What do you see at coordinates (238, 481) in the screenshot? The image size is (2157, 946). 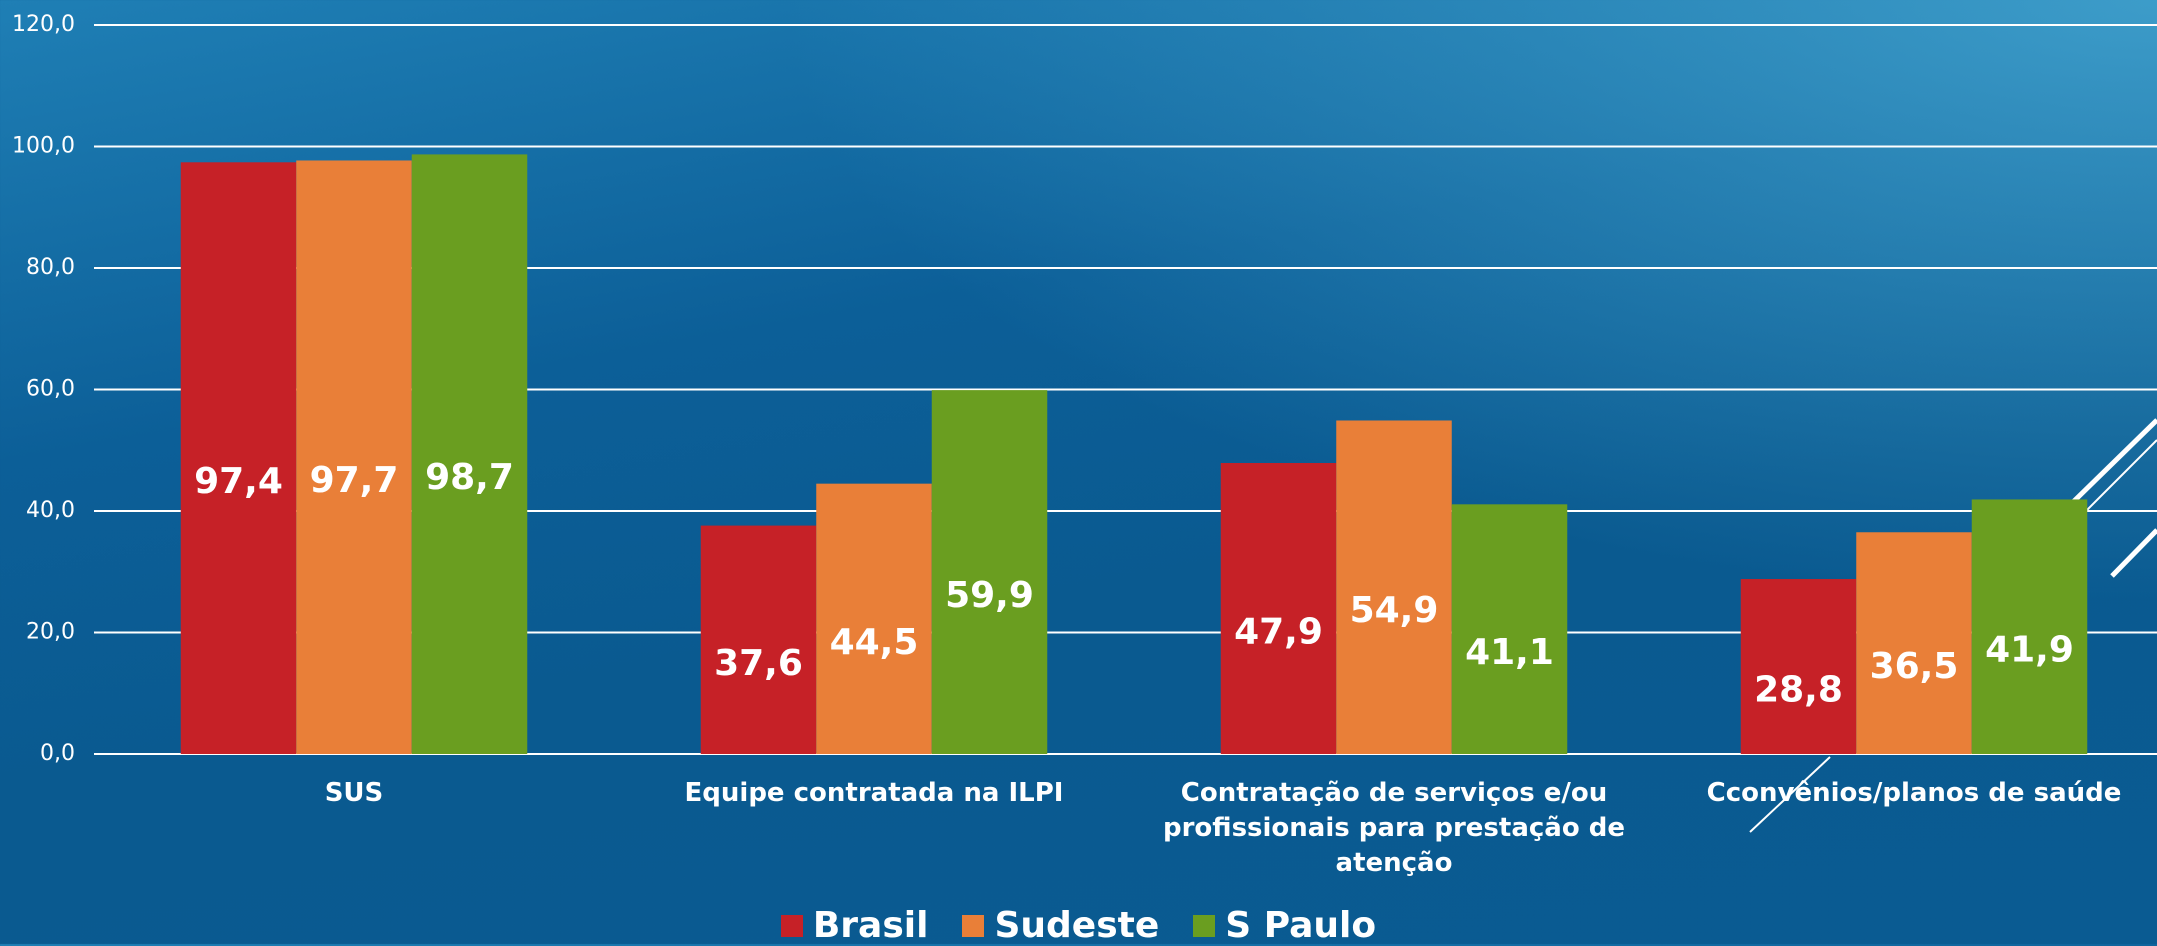 I see `data-label: 97,4` at bounding box center [238, 481].